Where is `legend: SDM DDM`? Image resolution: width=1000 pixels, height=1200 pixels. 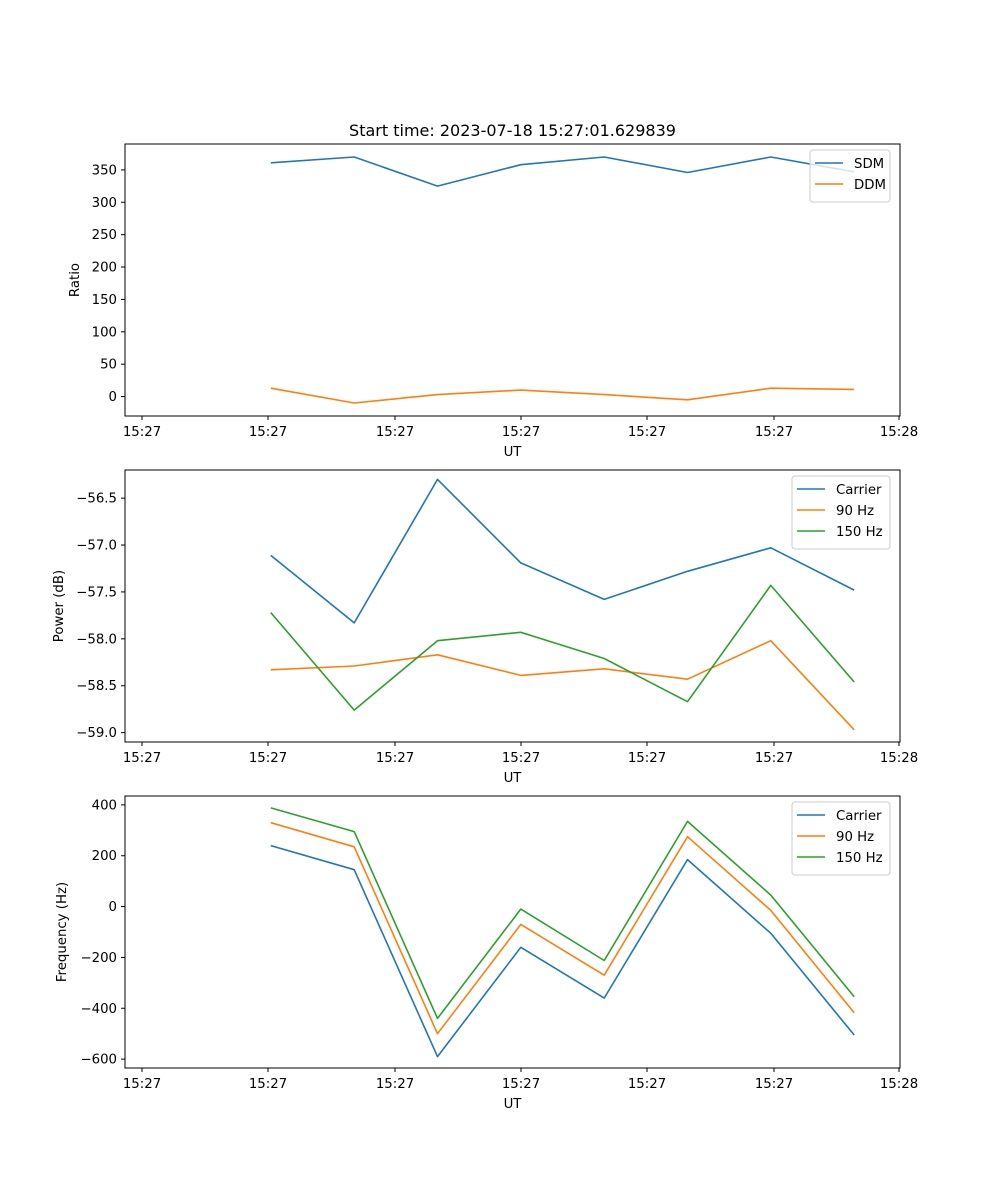 legend: SDM DDM is located at coordinates (850, 176).